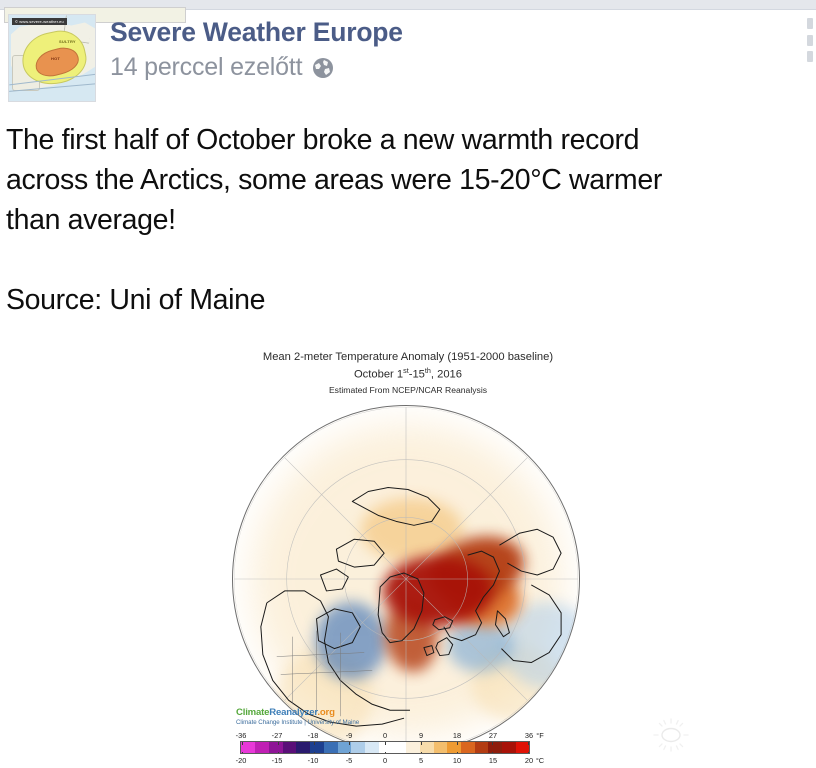 This screenshot has width=816, height=768. What do you see at coordinates (378, 374) in the screenshot?
I see `figure-title-date-pre: October 1` at bounding box center [378, 374].